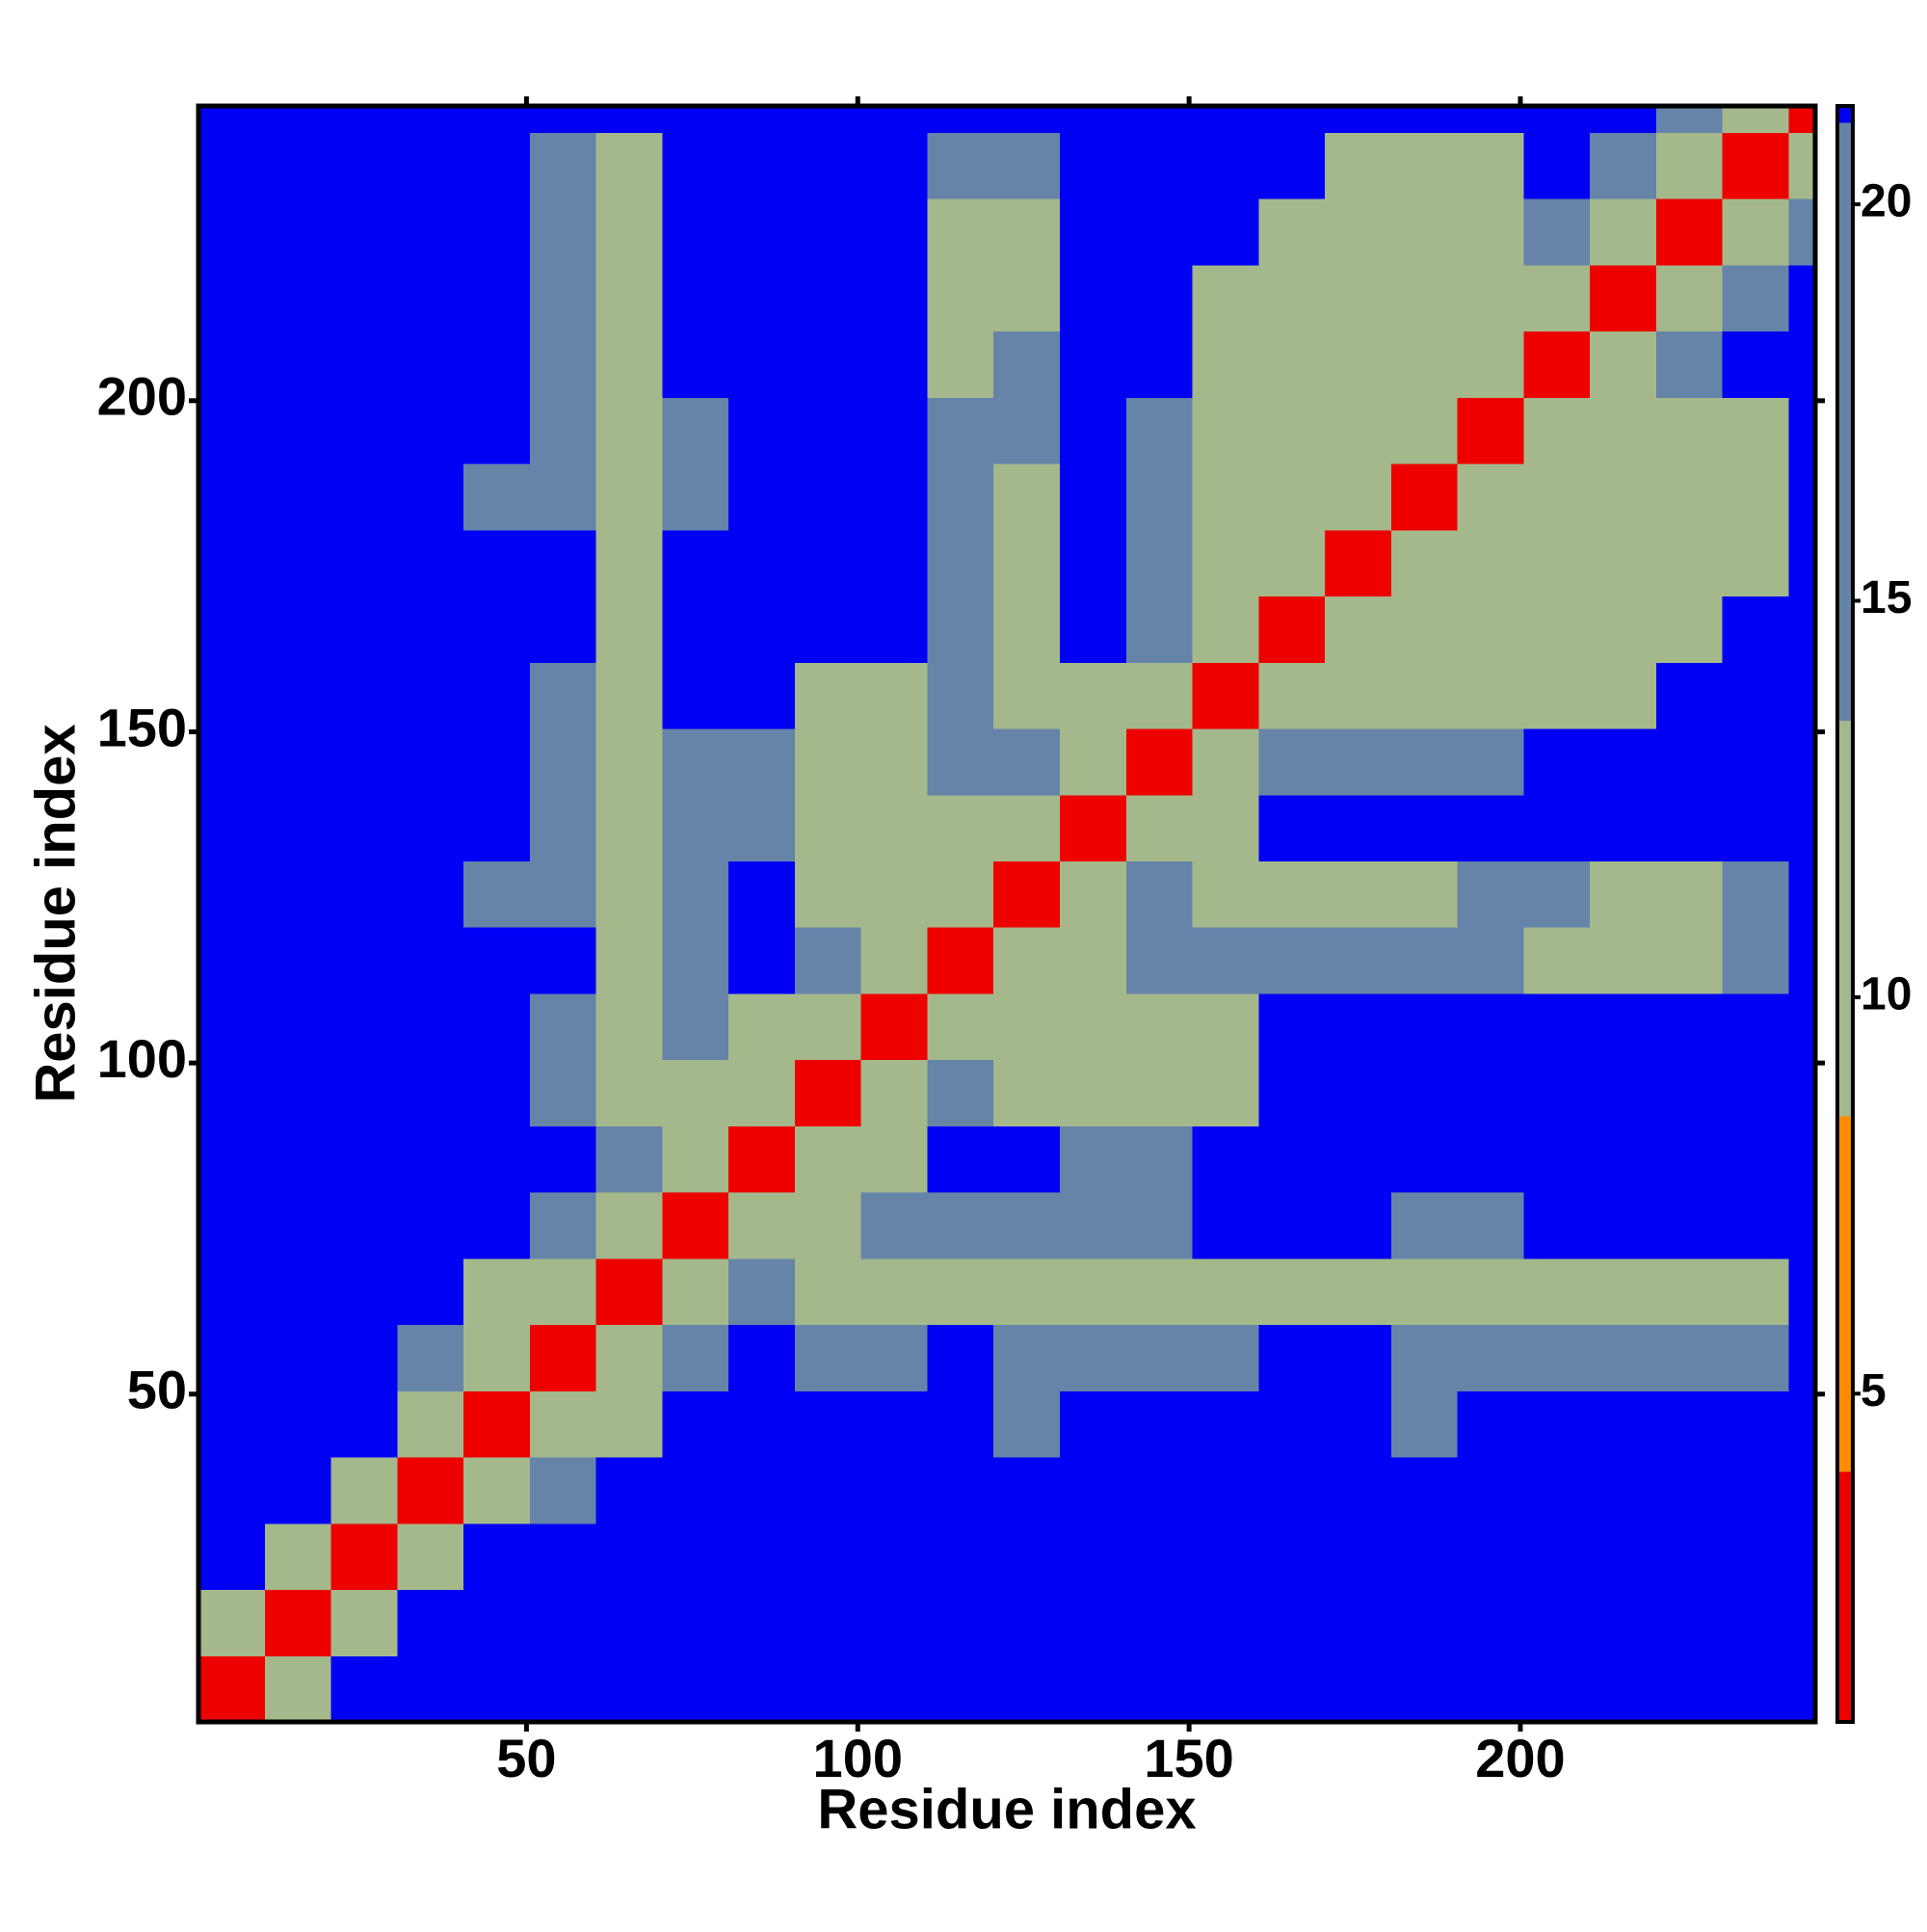 The height and width of the screenshot is (1932, 1927). What do you see at coordinates (142, 396) in the screenshot?
I see `y-tick-label: 200` at bounding box center [142, 396].